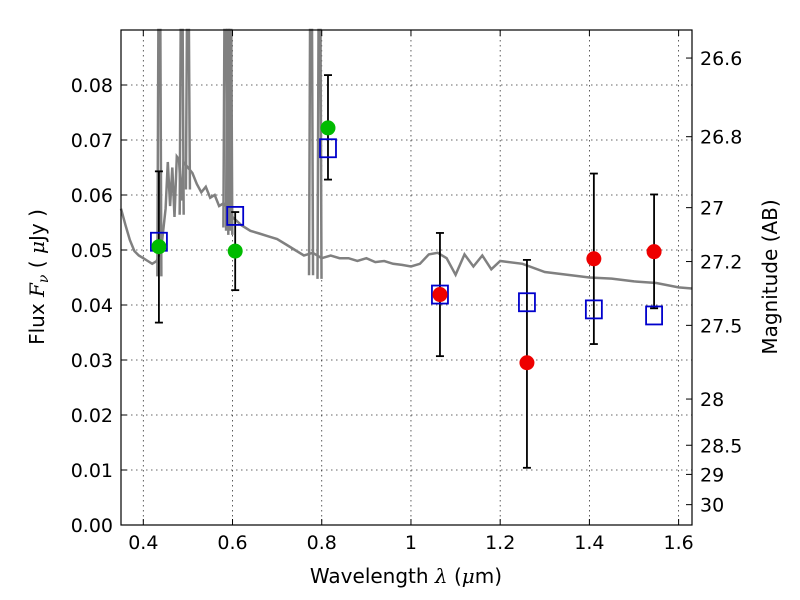 The image size is (800, 600). Describe the element at coordinates (92, 361) in the screenshot. I see `y-tick-label: 0.03` at that location.